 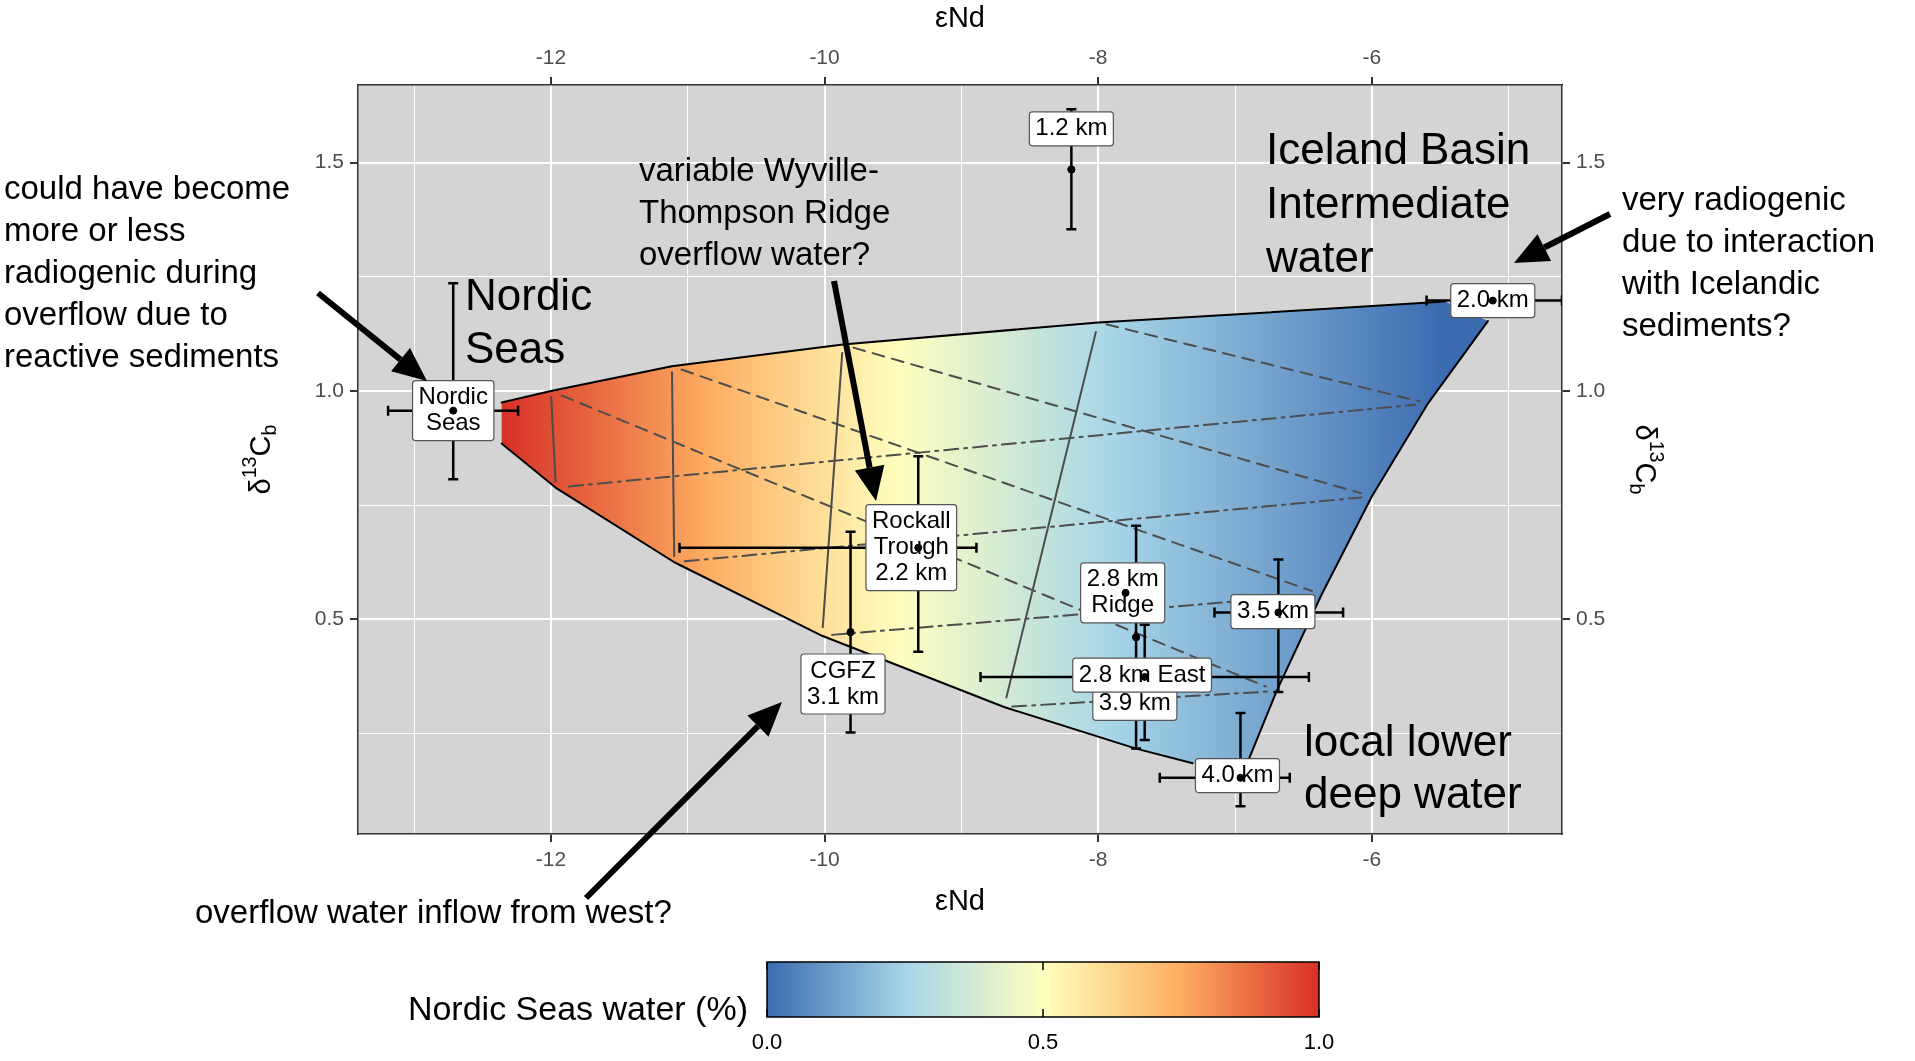 I want to click on text: overflow water inflow from west?, so click(x=433, y=911).